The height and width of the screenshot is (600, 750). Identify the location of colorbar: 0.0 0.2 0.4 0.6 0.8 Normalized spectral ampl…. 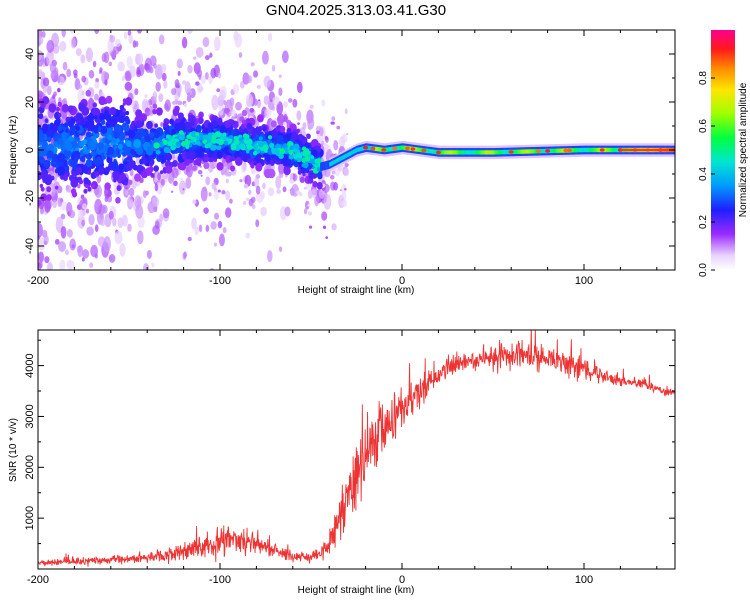
(723, 153).